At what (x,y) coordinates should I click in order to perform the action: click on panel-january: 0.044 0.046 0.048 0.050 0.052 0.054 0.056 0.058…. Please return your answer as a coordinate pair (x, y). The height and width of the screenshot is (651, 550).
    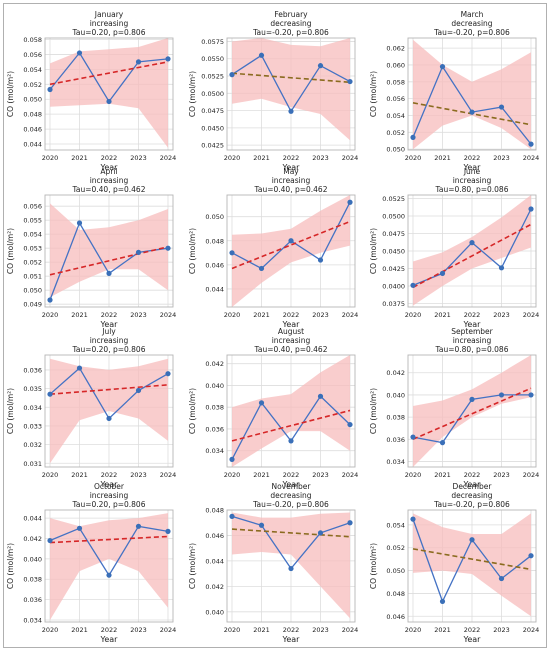
    Looking at the image, I should click on (91, 91).